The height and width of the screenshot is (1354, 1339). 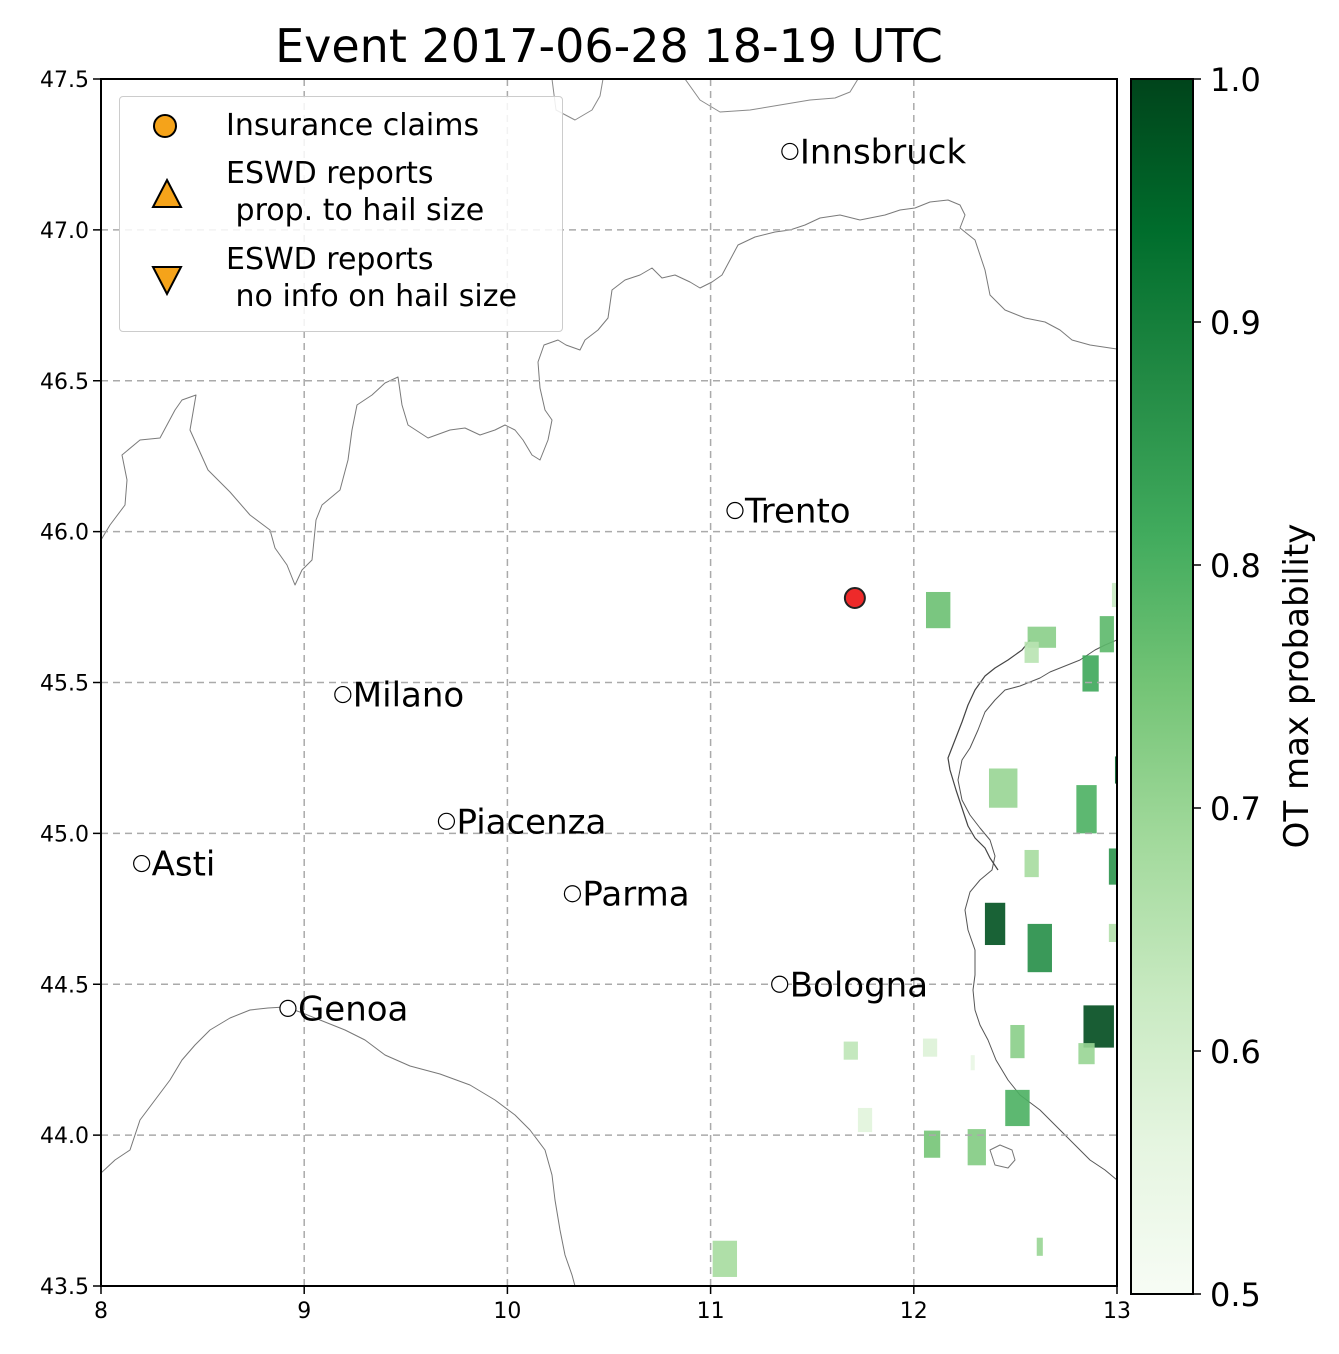 I want to click on city-label: Parma, so click(x=635, y=895).